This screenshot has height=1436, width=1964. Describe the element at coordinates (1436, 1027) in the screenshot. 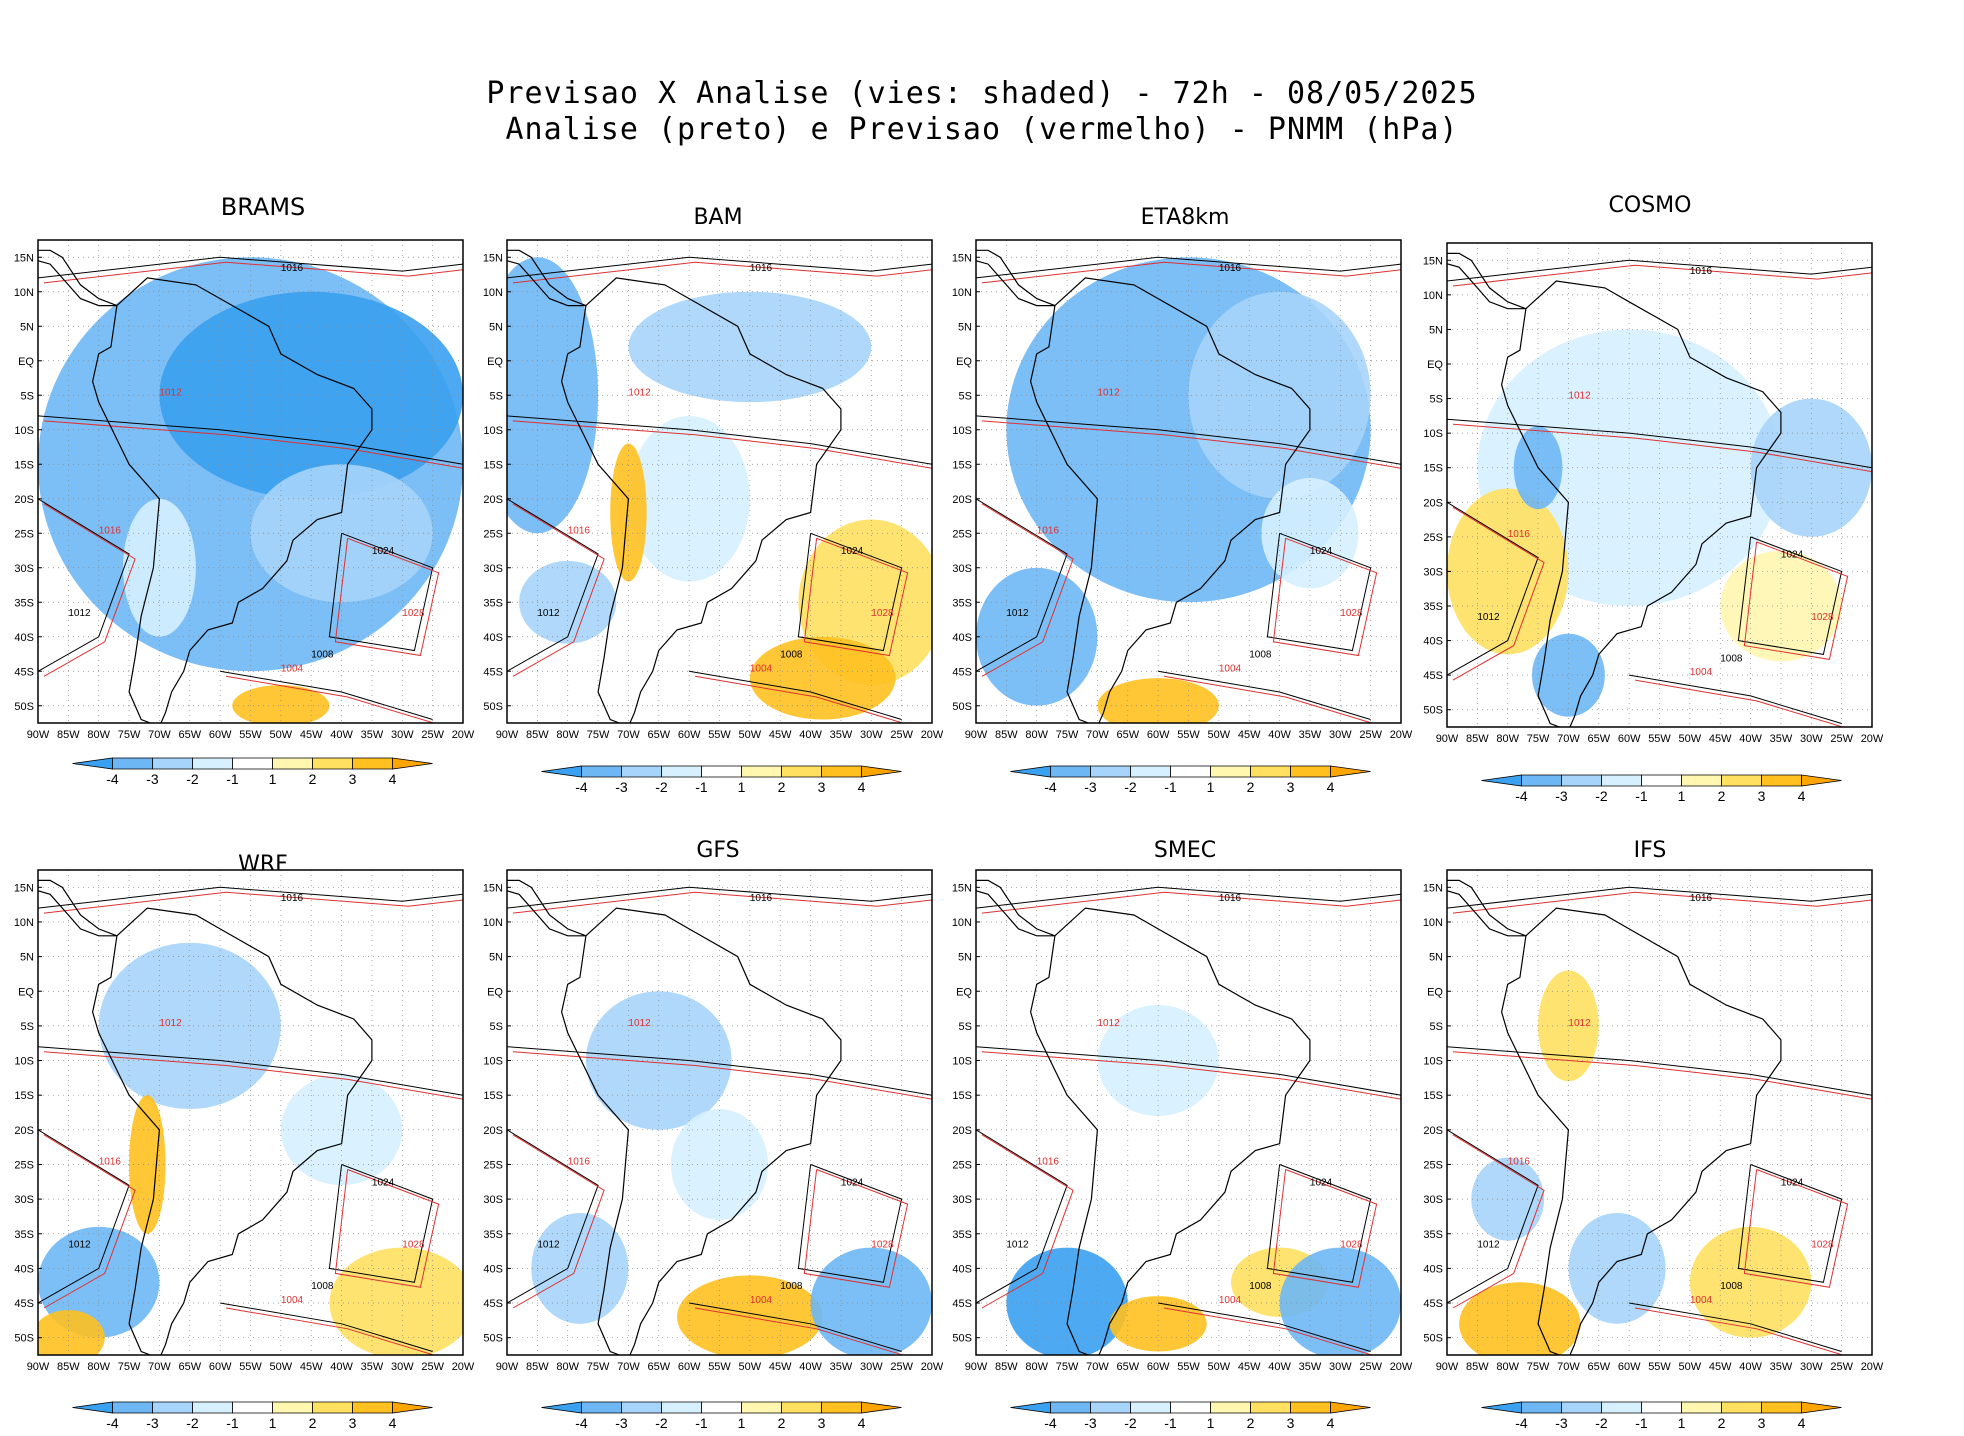

I see `lat-tick-label: 5S` at that location.